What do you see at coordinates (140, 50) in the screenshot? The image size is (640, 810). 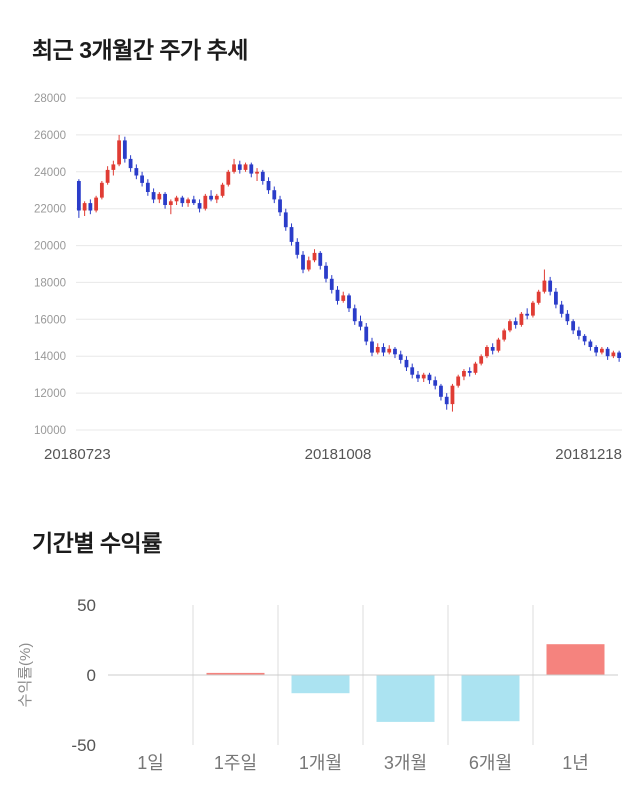 I see `price-chart-title: 최근 3개월간 주가 추세` at bounding box center [140, 50].